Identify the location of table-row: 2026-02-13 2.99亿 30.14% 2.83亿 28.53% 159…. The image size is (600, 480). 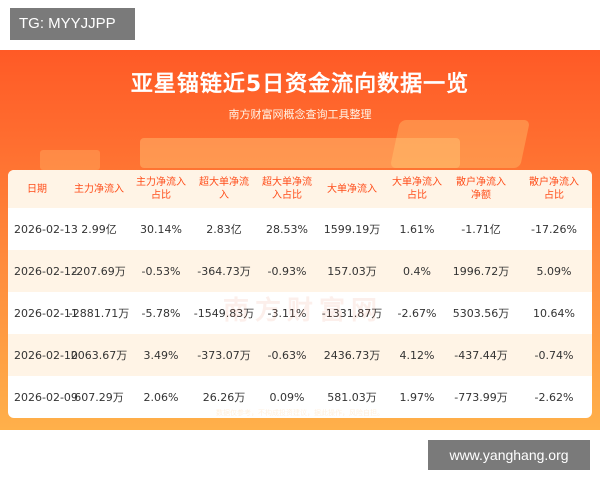
(300, 229).